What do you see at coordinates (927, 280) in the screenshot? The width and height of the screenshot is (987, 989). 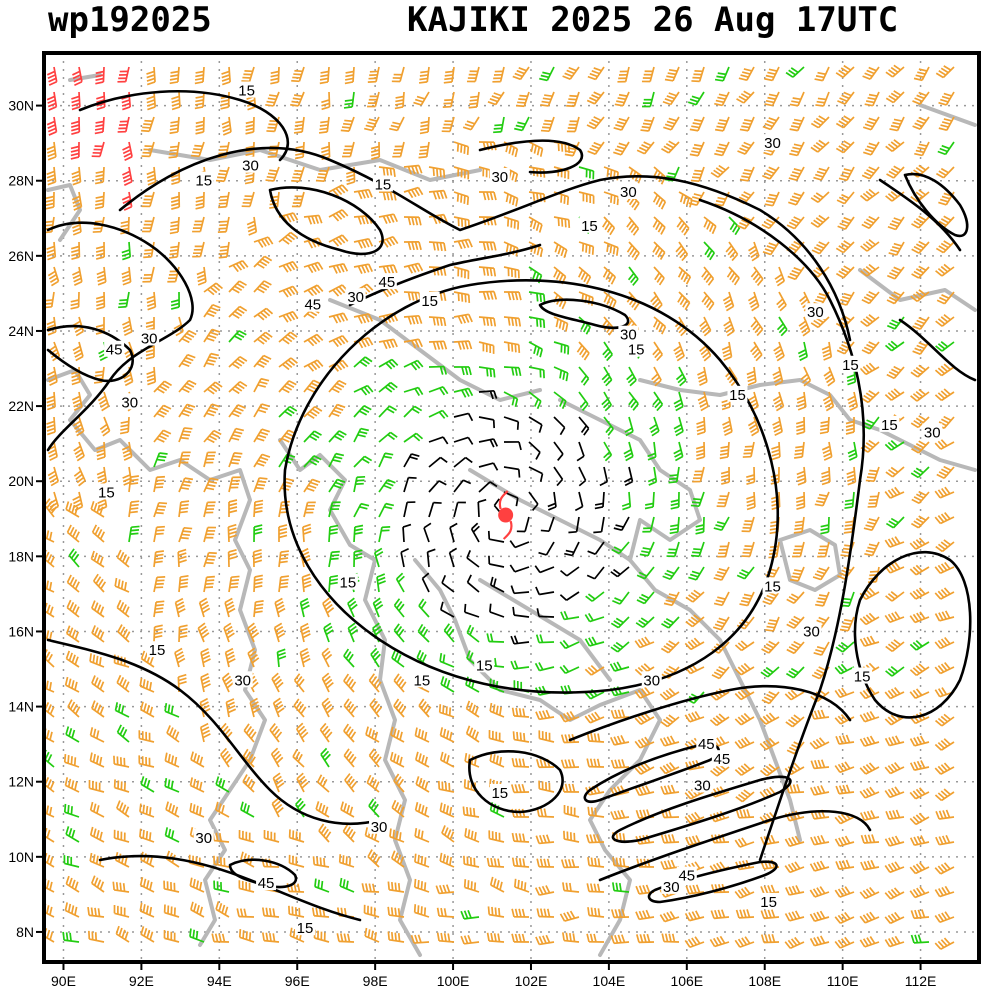 I see `contour-15-ne` at bounding box center [927, 280].